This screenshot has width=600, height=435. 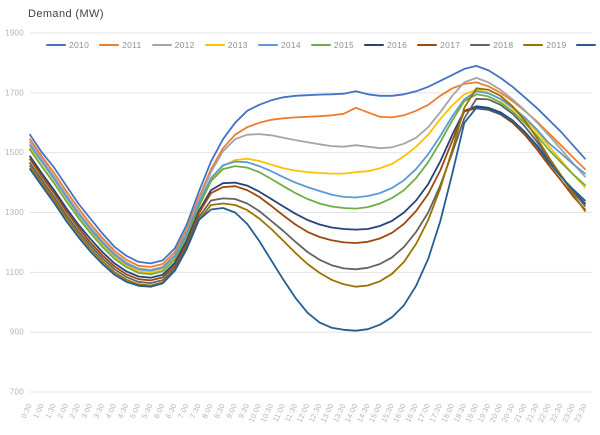 I want to click on legend-item-2011: 2011, so click(x=120, y=45).